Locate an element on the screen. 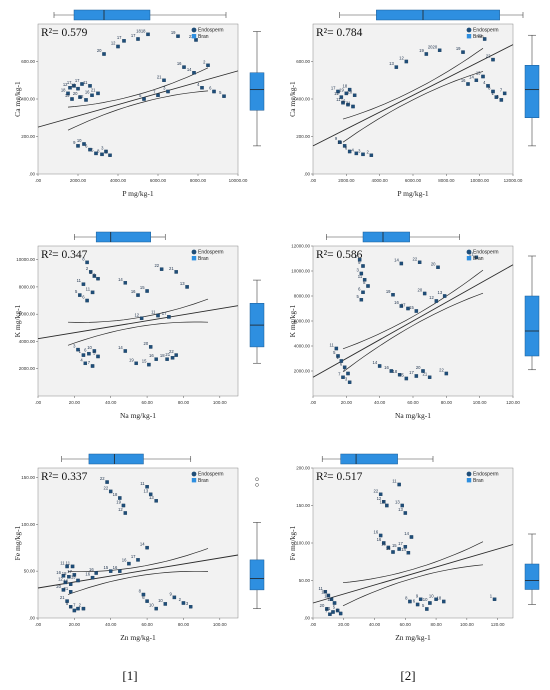  r-squared-label: R²= 0.586 is located at coordinates (339, 255).